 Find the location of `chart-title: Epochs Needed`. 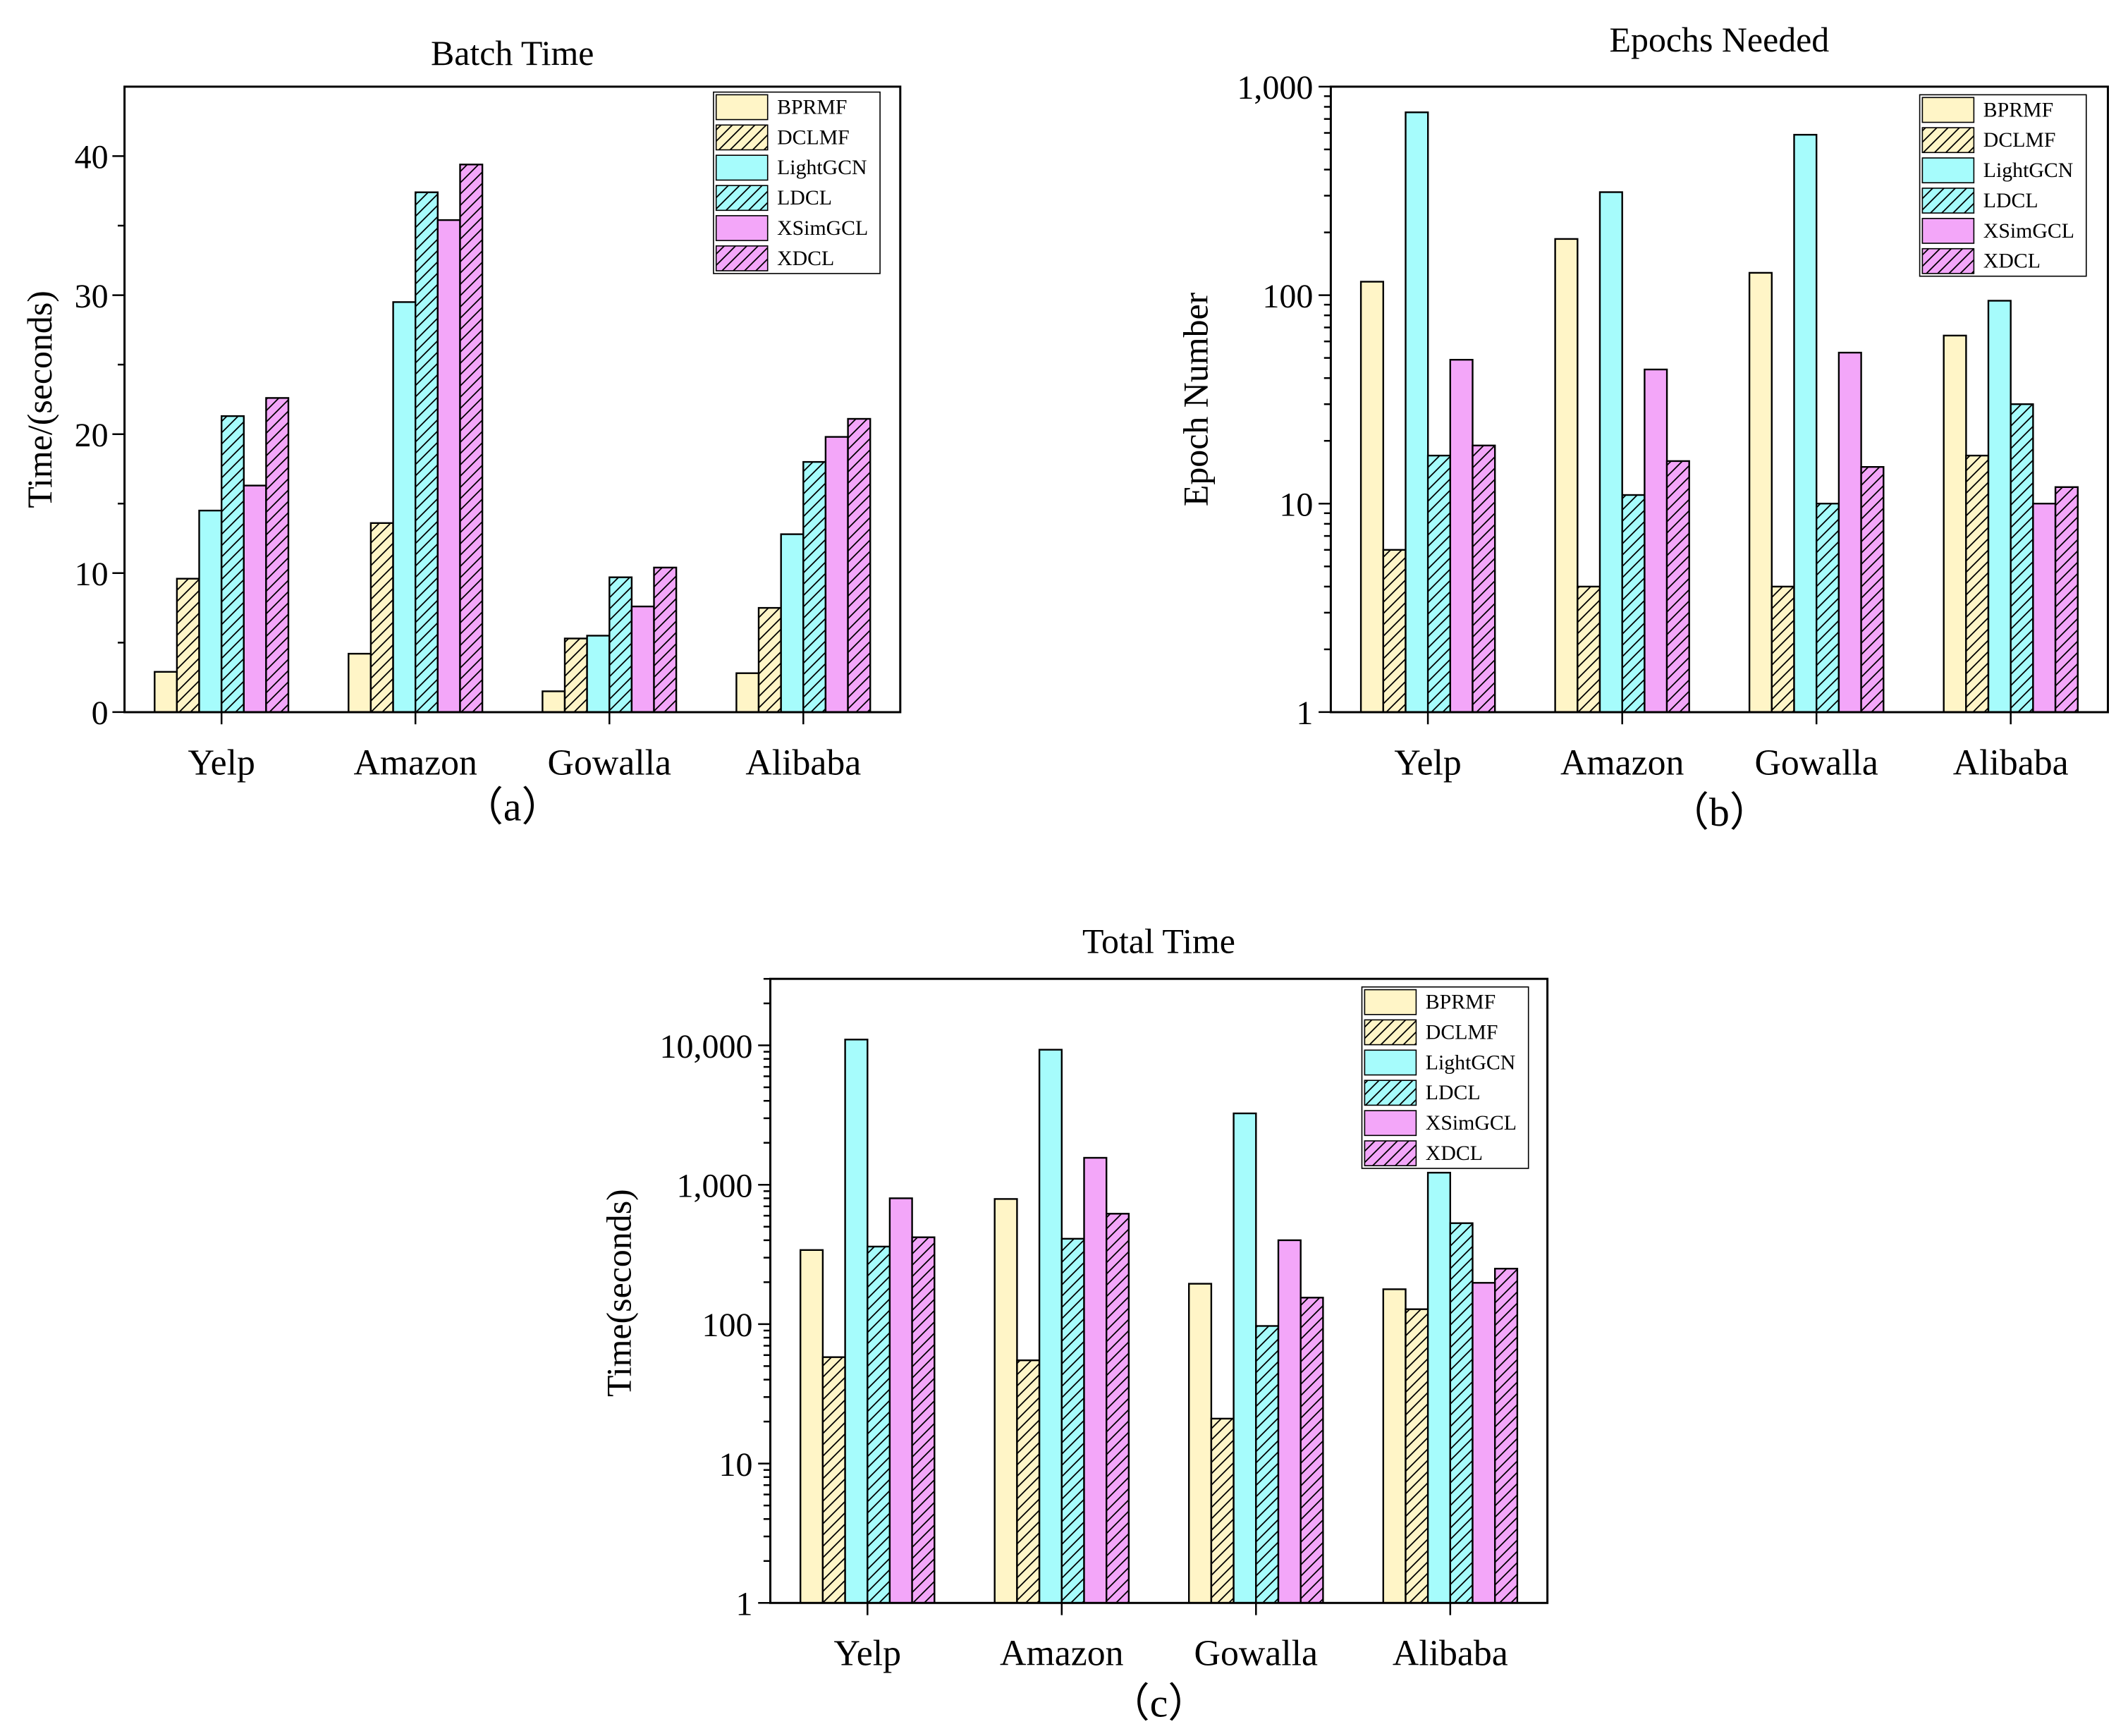

chart-title: Epochs Needed is located at coordinates (1720, 39).